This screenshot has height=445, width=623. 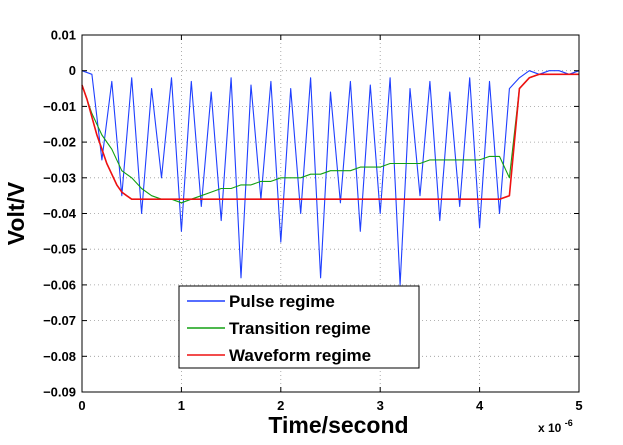 I want to click on legend-label: Transition regime, so click(x=300, y=328).